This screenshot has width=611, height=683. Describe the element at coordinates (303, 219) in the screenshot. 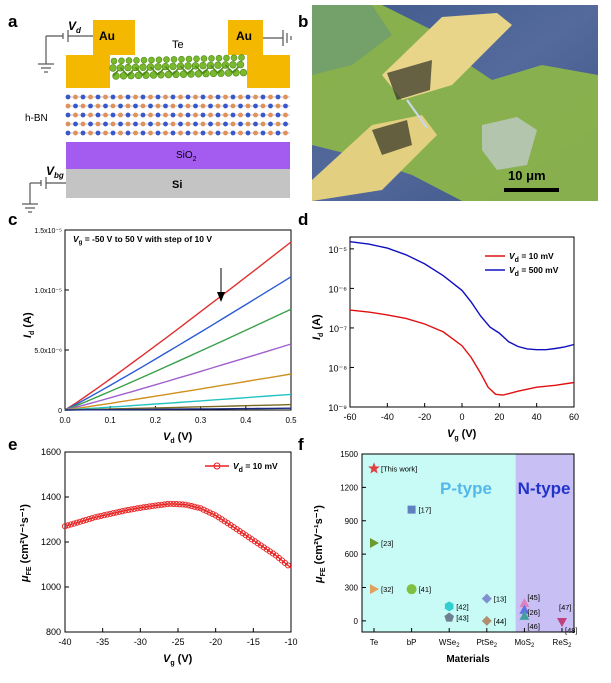

I see `panel-letter-d: d` at that location.